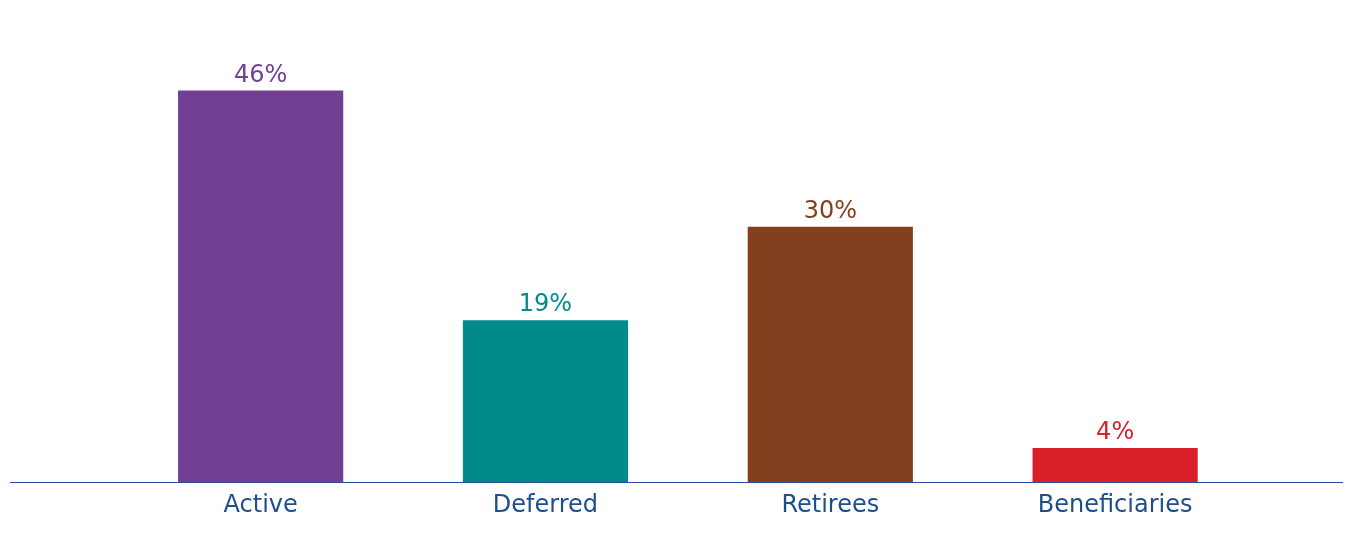 The image size is (1353, 552). Describe the element at coordinates (260, 73) in the screenshot. I see `data-label: 46%` at that location.